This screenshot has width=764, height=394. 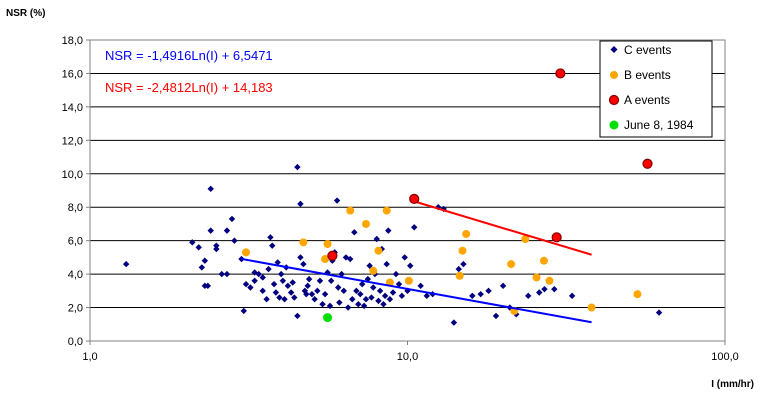 What do you see at coordinates (647, 100) in the screenshot?
I see `legend-label-a-events: A events` at bounding box center [647, 100].